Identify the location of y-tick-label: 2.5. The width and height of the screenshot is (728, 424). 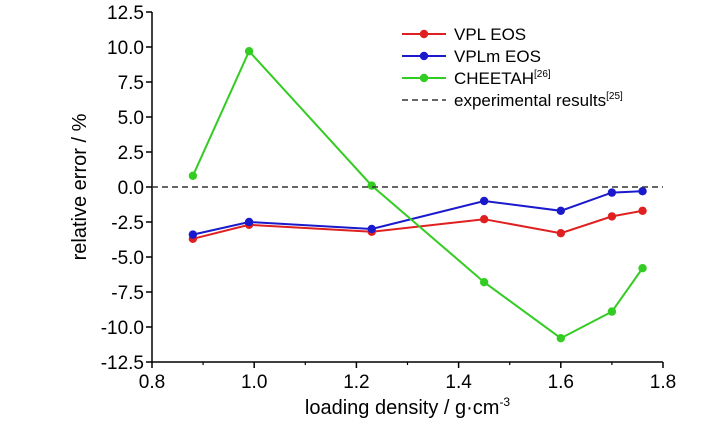
(131, 153).